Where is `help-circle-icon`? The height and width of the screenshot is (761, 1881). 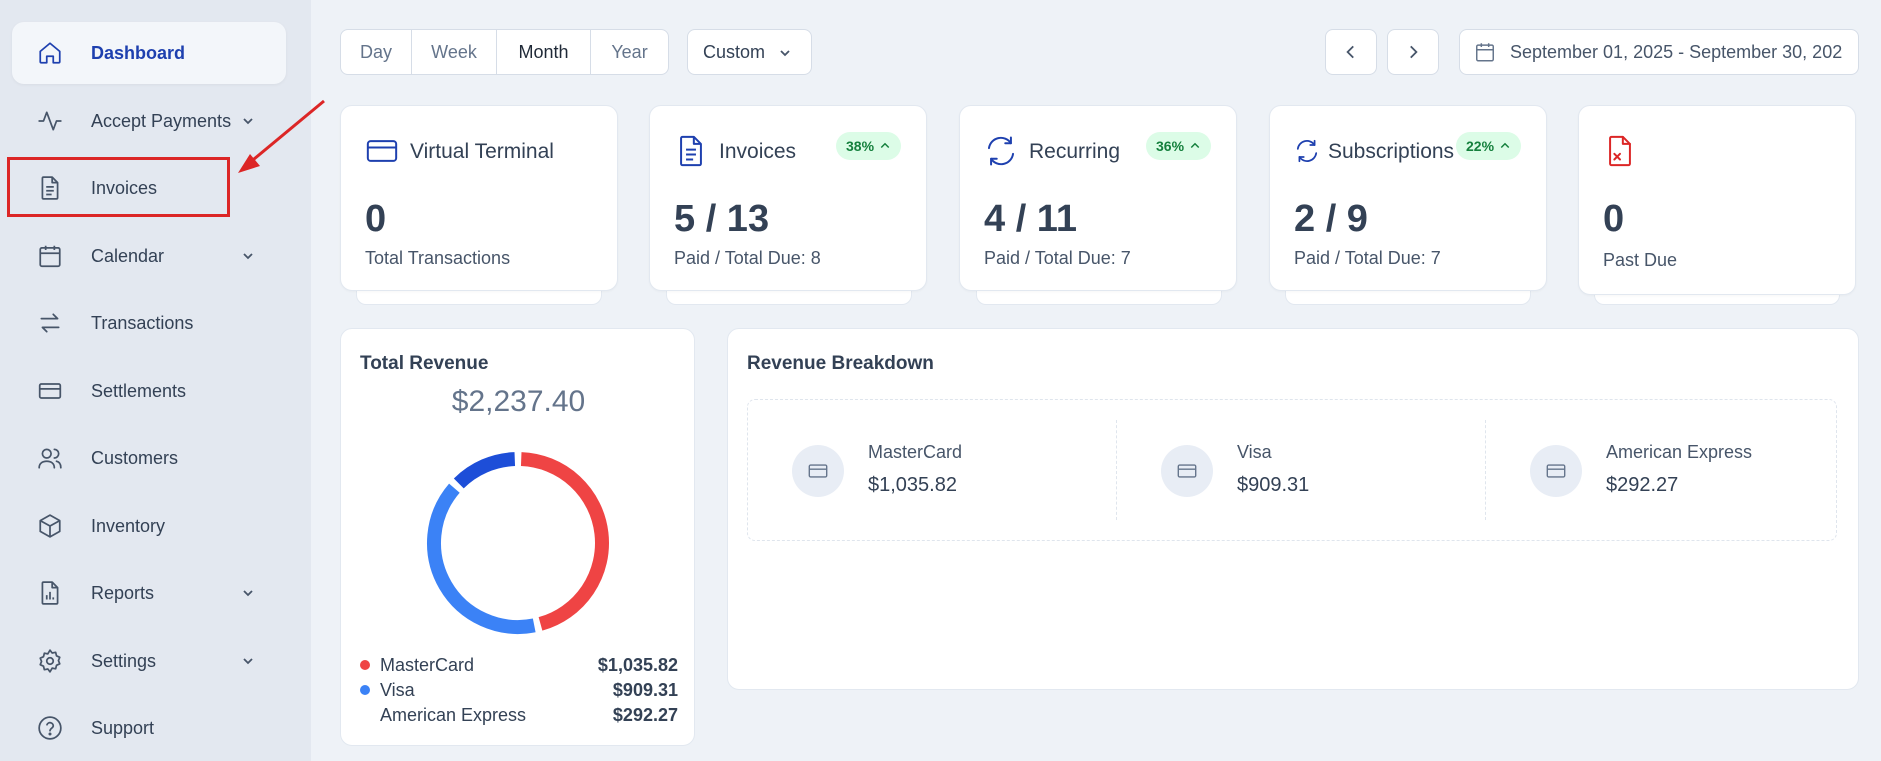 help-circle-icon is located at coordinates (50, 728).